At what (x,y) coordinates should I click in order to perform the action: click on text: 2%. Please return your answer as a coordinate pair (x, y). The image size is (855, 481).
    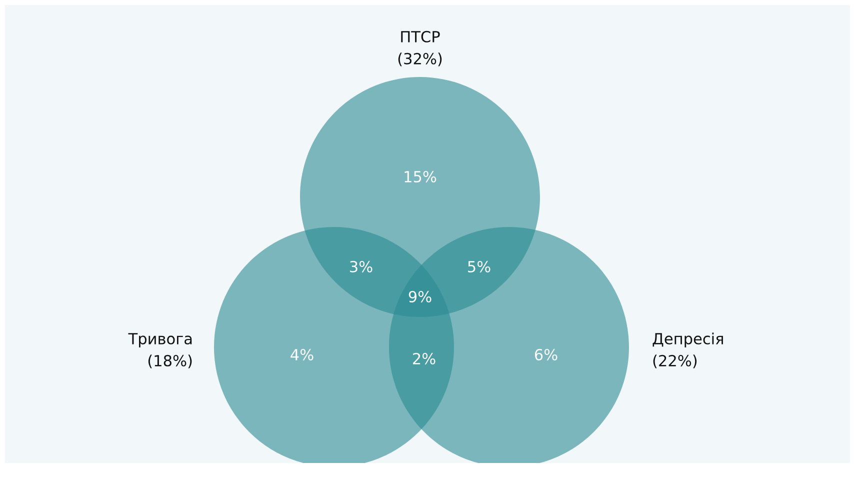
    Looking at the image, I should click on (424, 358).